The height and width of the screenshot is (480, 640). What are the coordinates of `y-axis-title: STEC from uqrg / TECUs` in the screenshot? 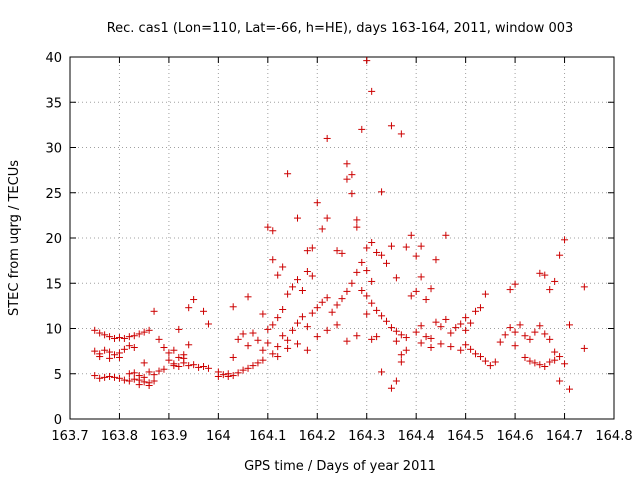 It's located at (14, 238).